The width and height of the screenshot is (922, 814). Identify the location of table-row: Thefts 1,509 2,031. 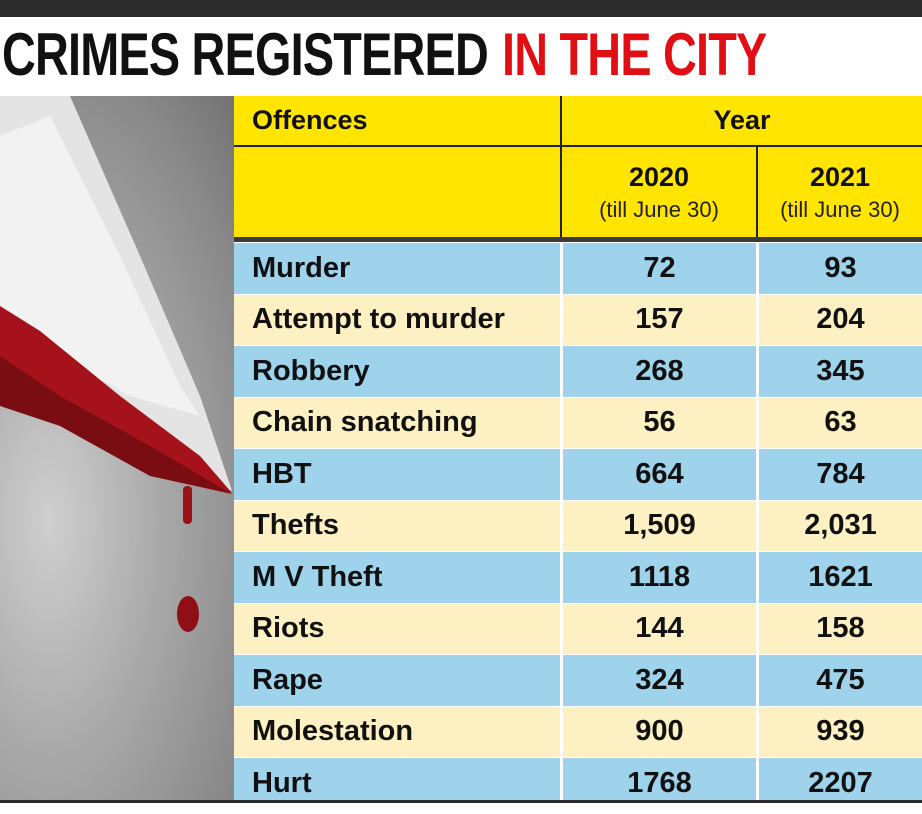
(578, 525).